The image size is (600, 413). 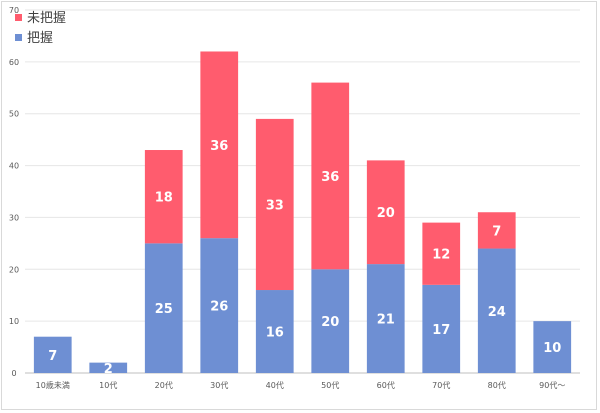 I want to click on x-category-label: 20代, so click(x=164, y=385).